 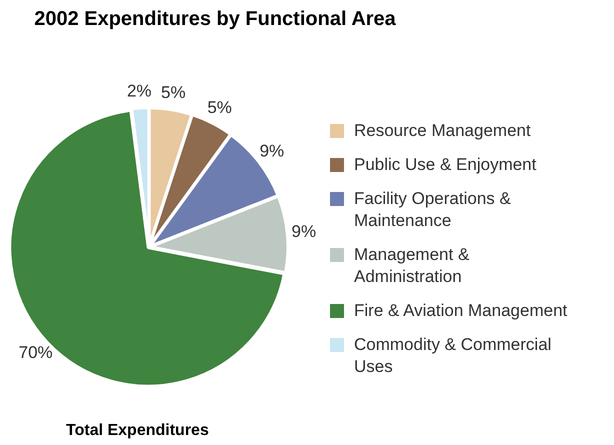 What do you see at coordinates (445, 165) in the screenshot?
I see `legend-label: Public Use & Enjoyment` at bounding box center [445, 165].